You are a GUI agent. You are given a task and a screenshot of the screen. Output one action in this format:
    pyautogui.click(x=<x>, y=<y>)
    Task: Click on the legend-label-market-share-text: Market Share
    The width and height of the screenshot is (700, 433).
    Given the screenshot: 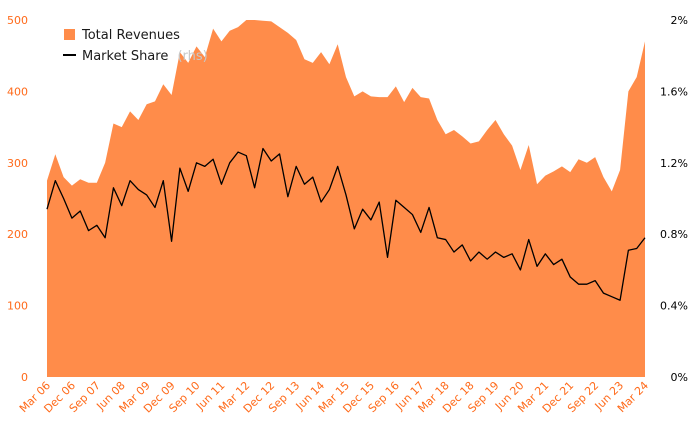 What is the action you would take?
    pyautogui.click(x=125, y=56)
    